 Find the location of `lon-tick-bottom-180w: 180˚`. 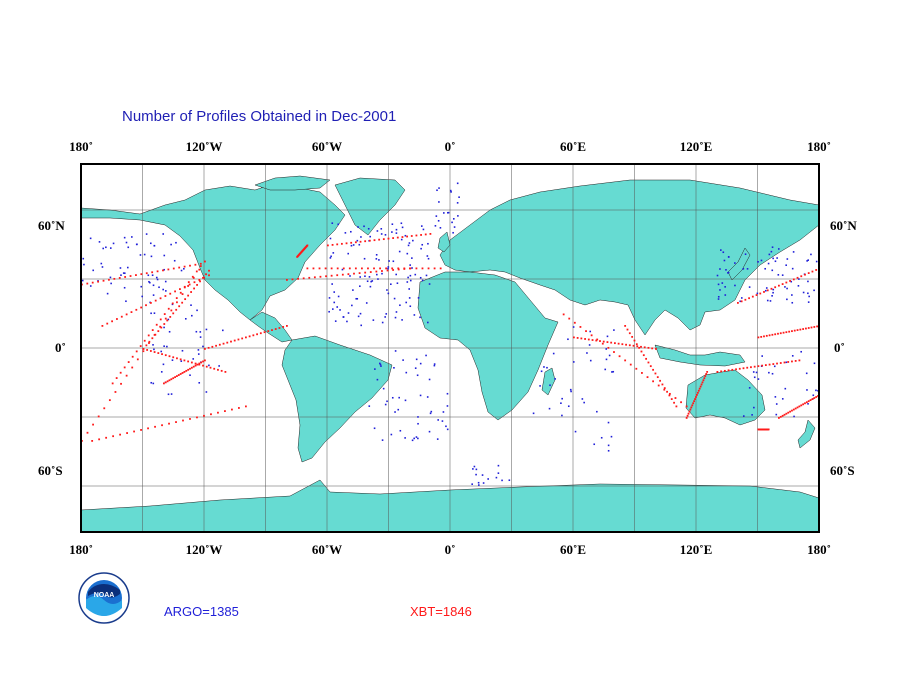

lon-tick-bottom-180w: 180˚ is located at coordinates (81, 549).